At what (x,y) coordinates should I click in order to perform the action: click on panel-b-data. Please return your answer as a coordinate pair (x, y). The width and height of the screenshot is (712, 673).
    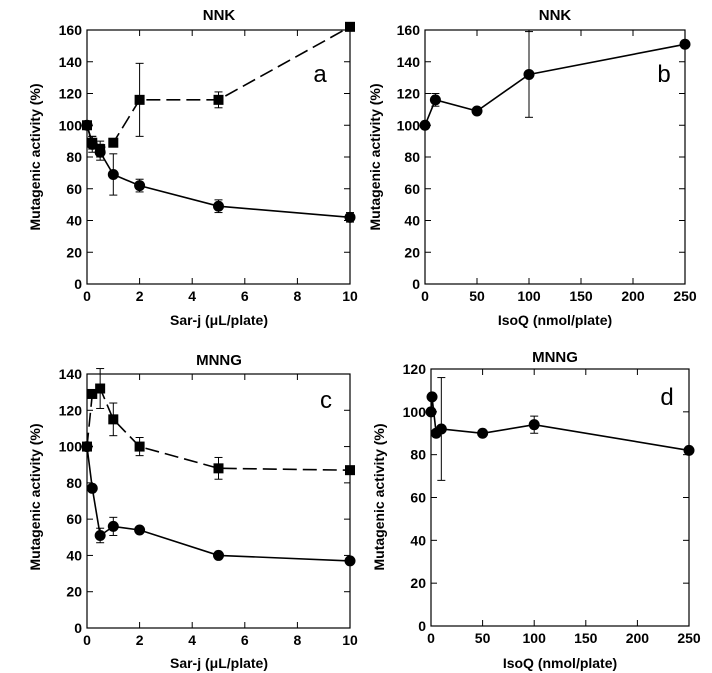
    Looking at the image, I should click on (555, 81).